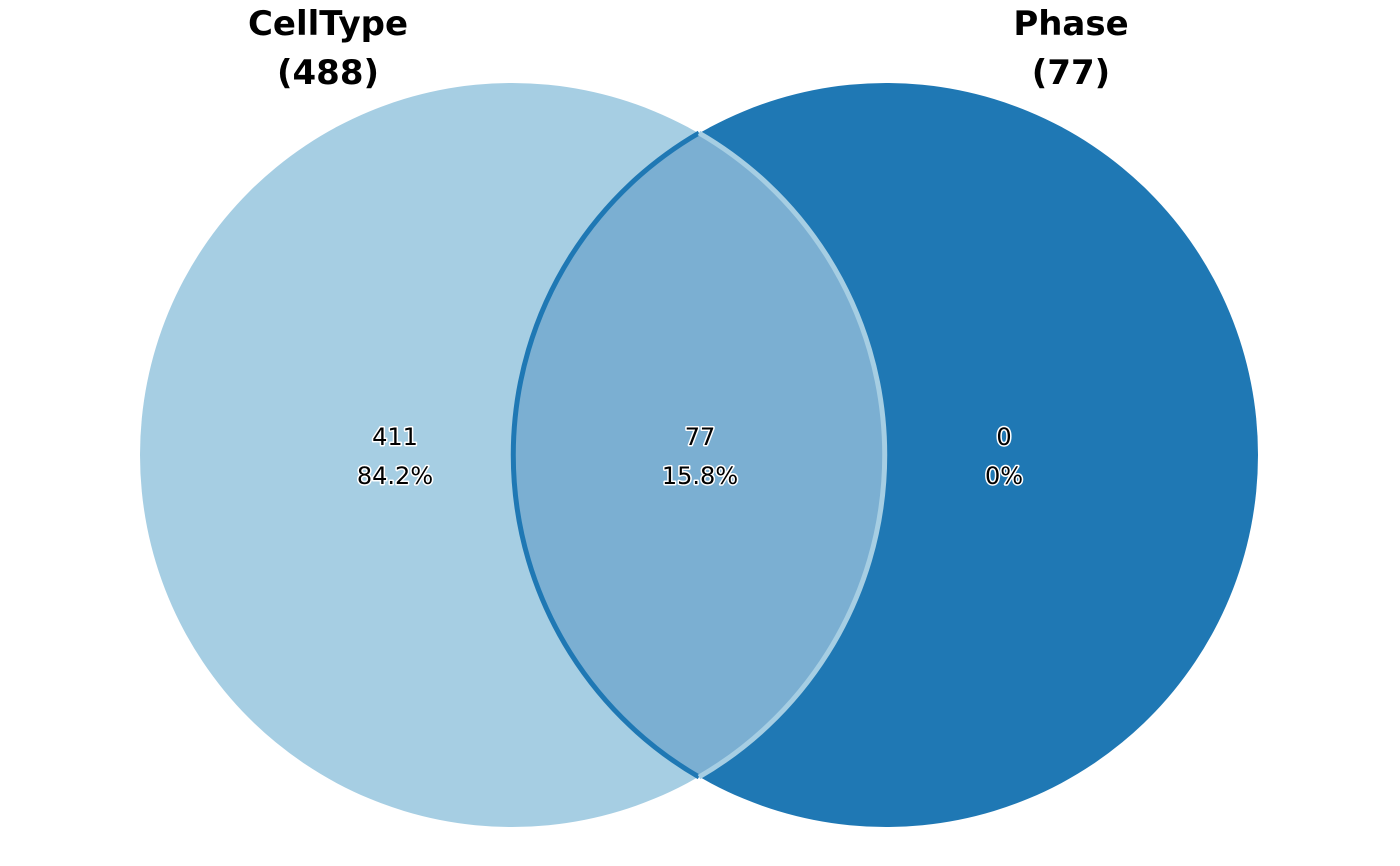 The image size is (1400, 866). Describe the element at coordinates (792, 455) in the screenshot. I see `celltype-boundary-arc` at that location.